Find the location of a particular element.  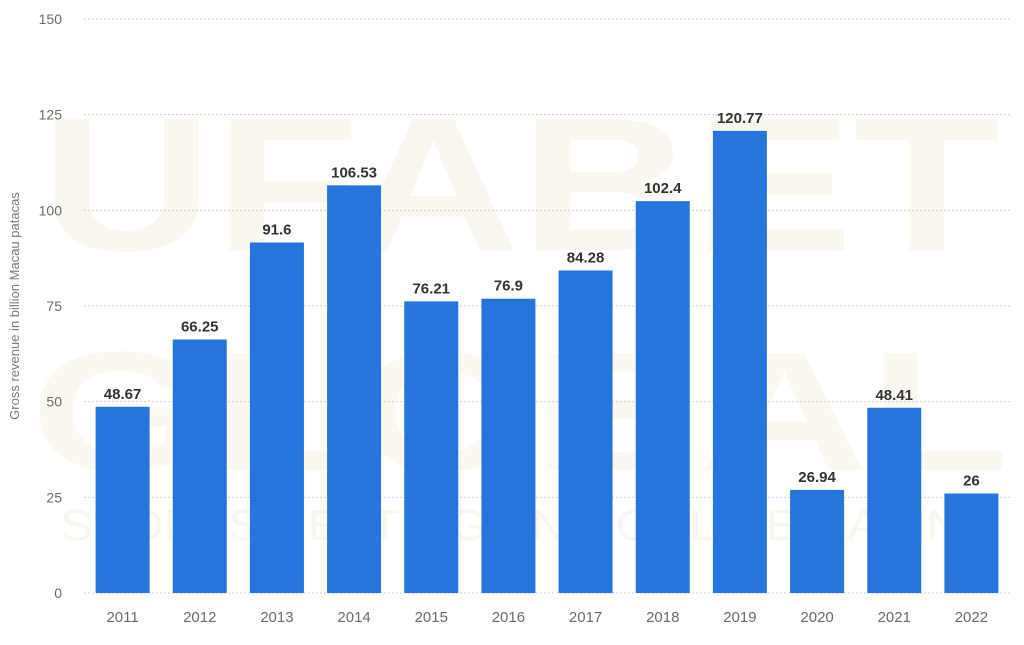

y-tick-label: 75 is located at coordinates (54, 306).